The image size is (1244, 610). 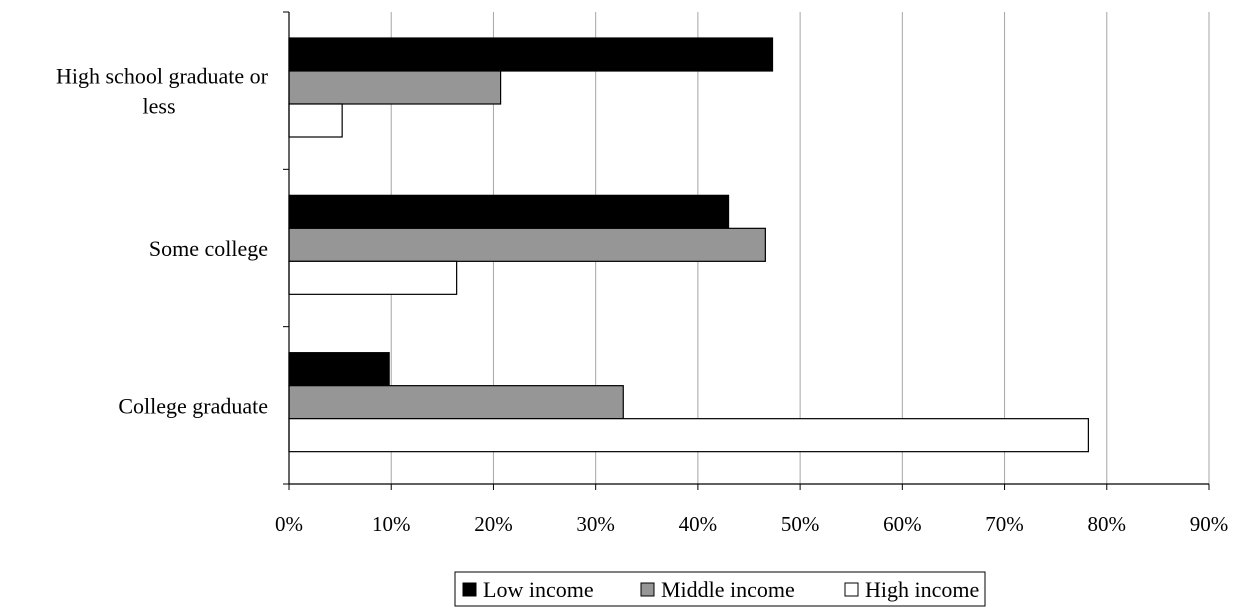 What do you see at coordinates (751, 524) in the screenshot?
I see `x-tick-labels: 0% 10% 20% 30% 40% 50% 60% 70% 80% 90%` at bounding box center [751, 524].